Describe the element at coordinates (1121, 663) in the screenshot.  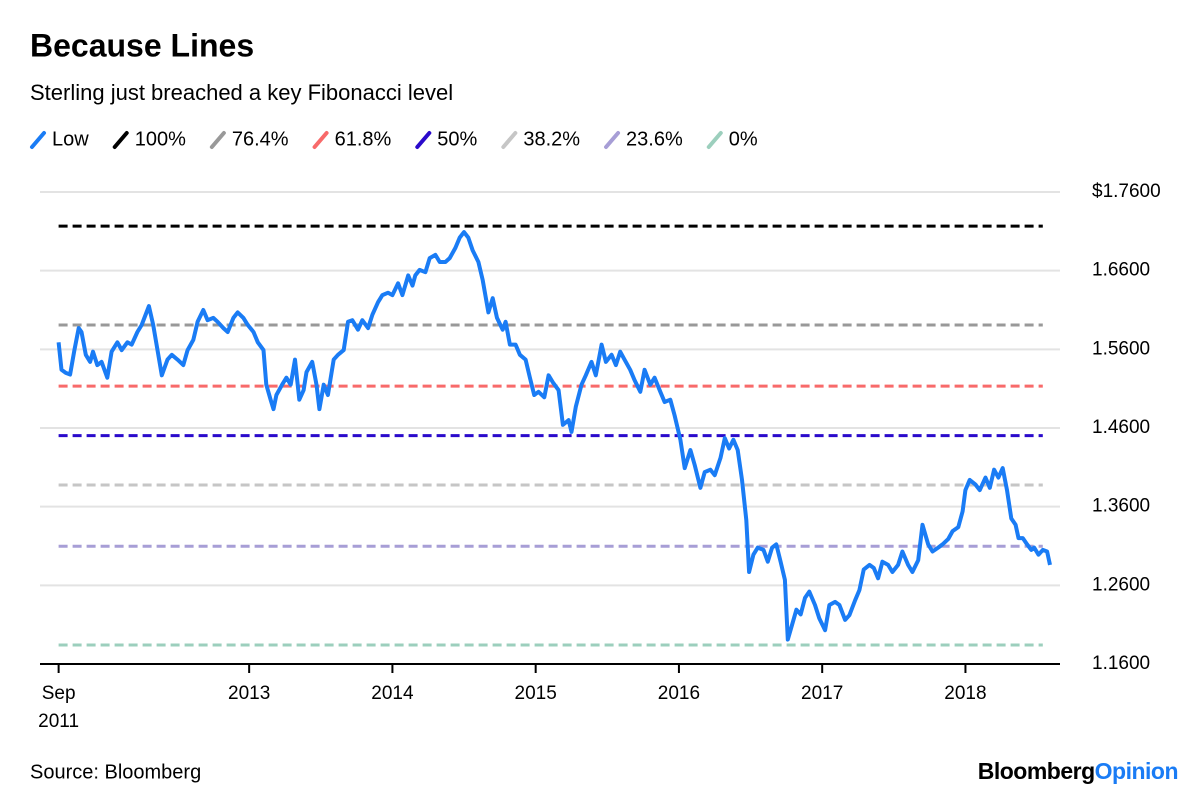
I see `y-tick-label: 1.1600` at that location.